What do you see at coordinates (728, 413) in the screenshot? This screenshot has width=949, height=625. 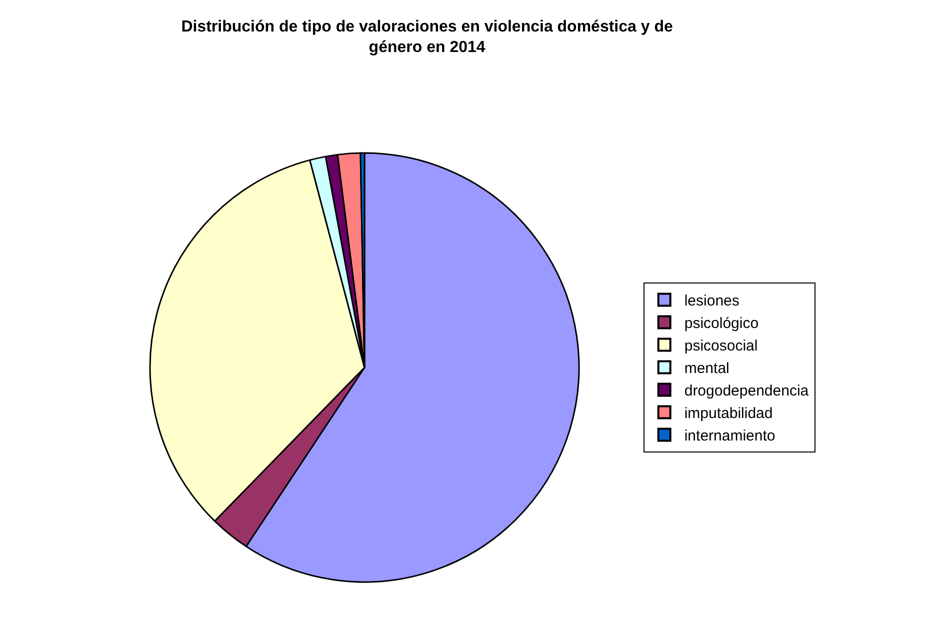 I see `legend-label: imputabilidad` at bounding box center [728, 413].